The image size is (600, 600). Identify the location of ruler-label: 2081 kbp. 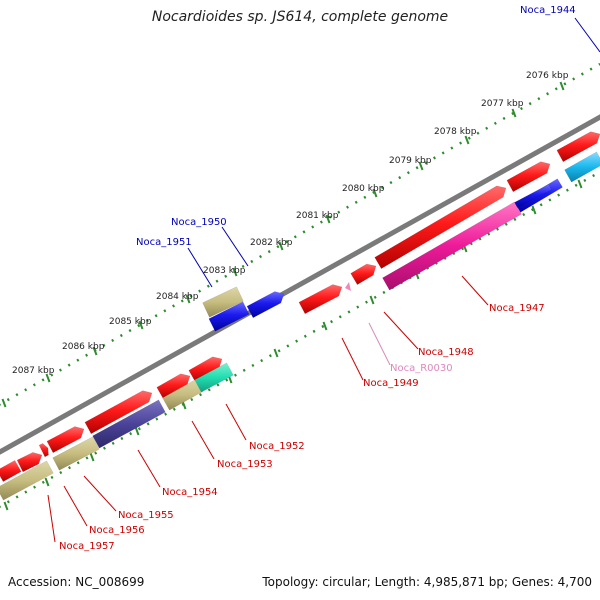
(317, 216).